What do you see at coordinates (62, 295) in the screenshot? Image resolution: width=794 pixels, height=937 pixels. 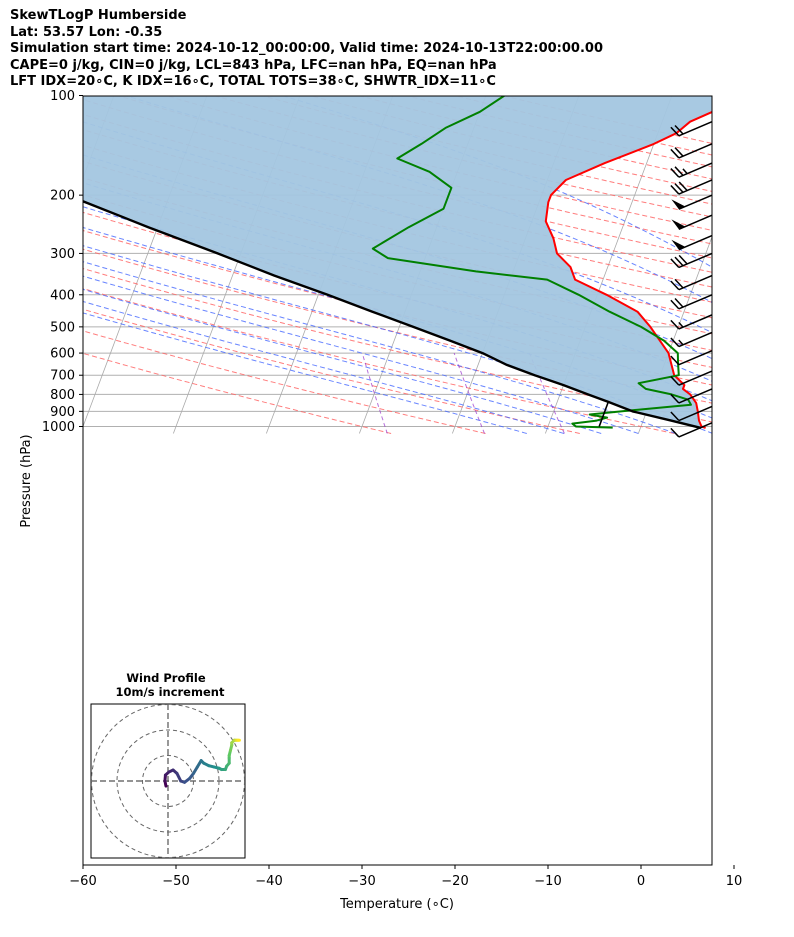 I see `y-tick-label: 400` at bounding box center [62, 295].